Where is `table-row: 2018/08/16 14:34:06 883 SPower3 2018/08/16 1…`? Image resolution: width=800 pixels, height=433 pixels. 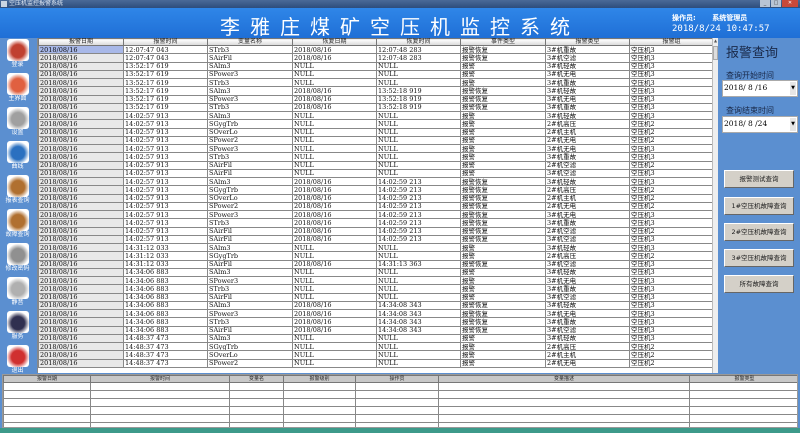
table-row: 2018/08/16 14:34:06 883 SPower3 2018/08/16 1… is located at coordinates (375, 313).